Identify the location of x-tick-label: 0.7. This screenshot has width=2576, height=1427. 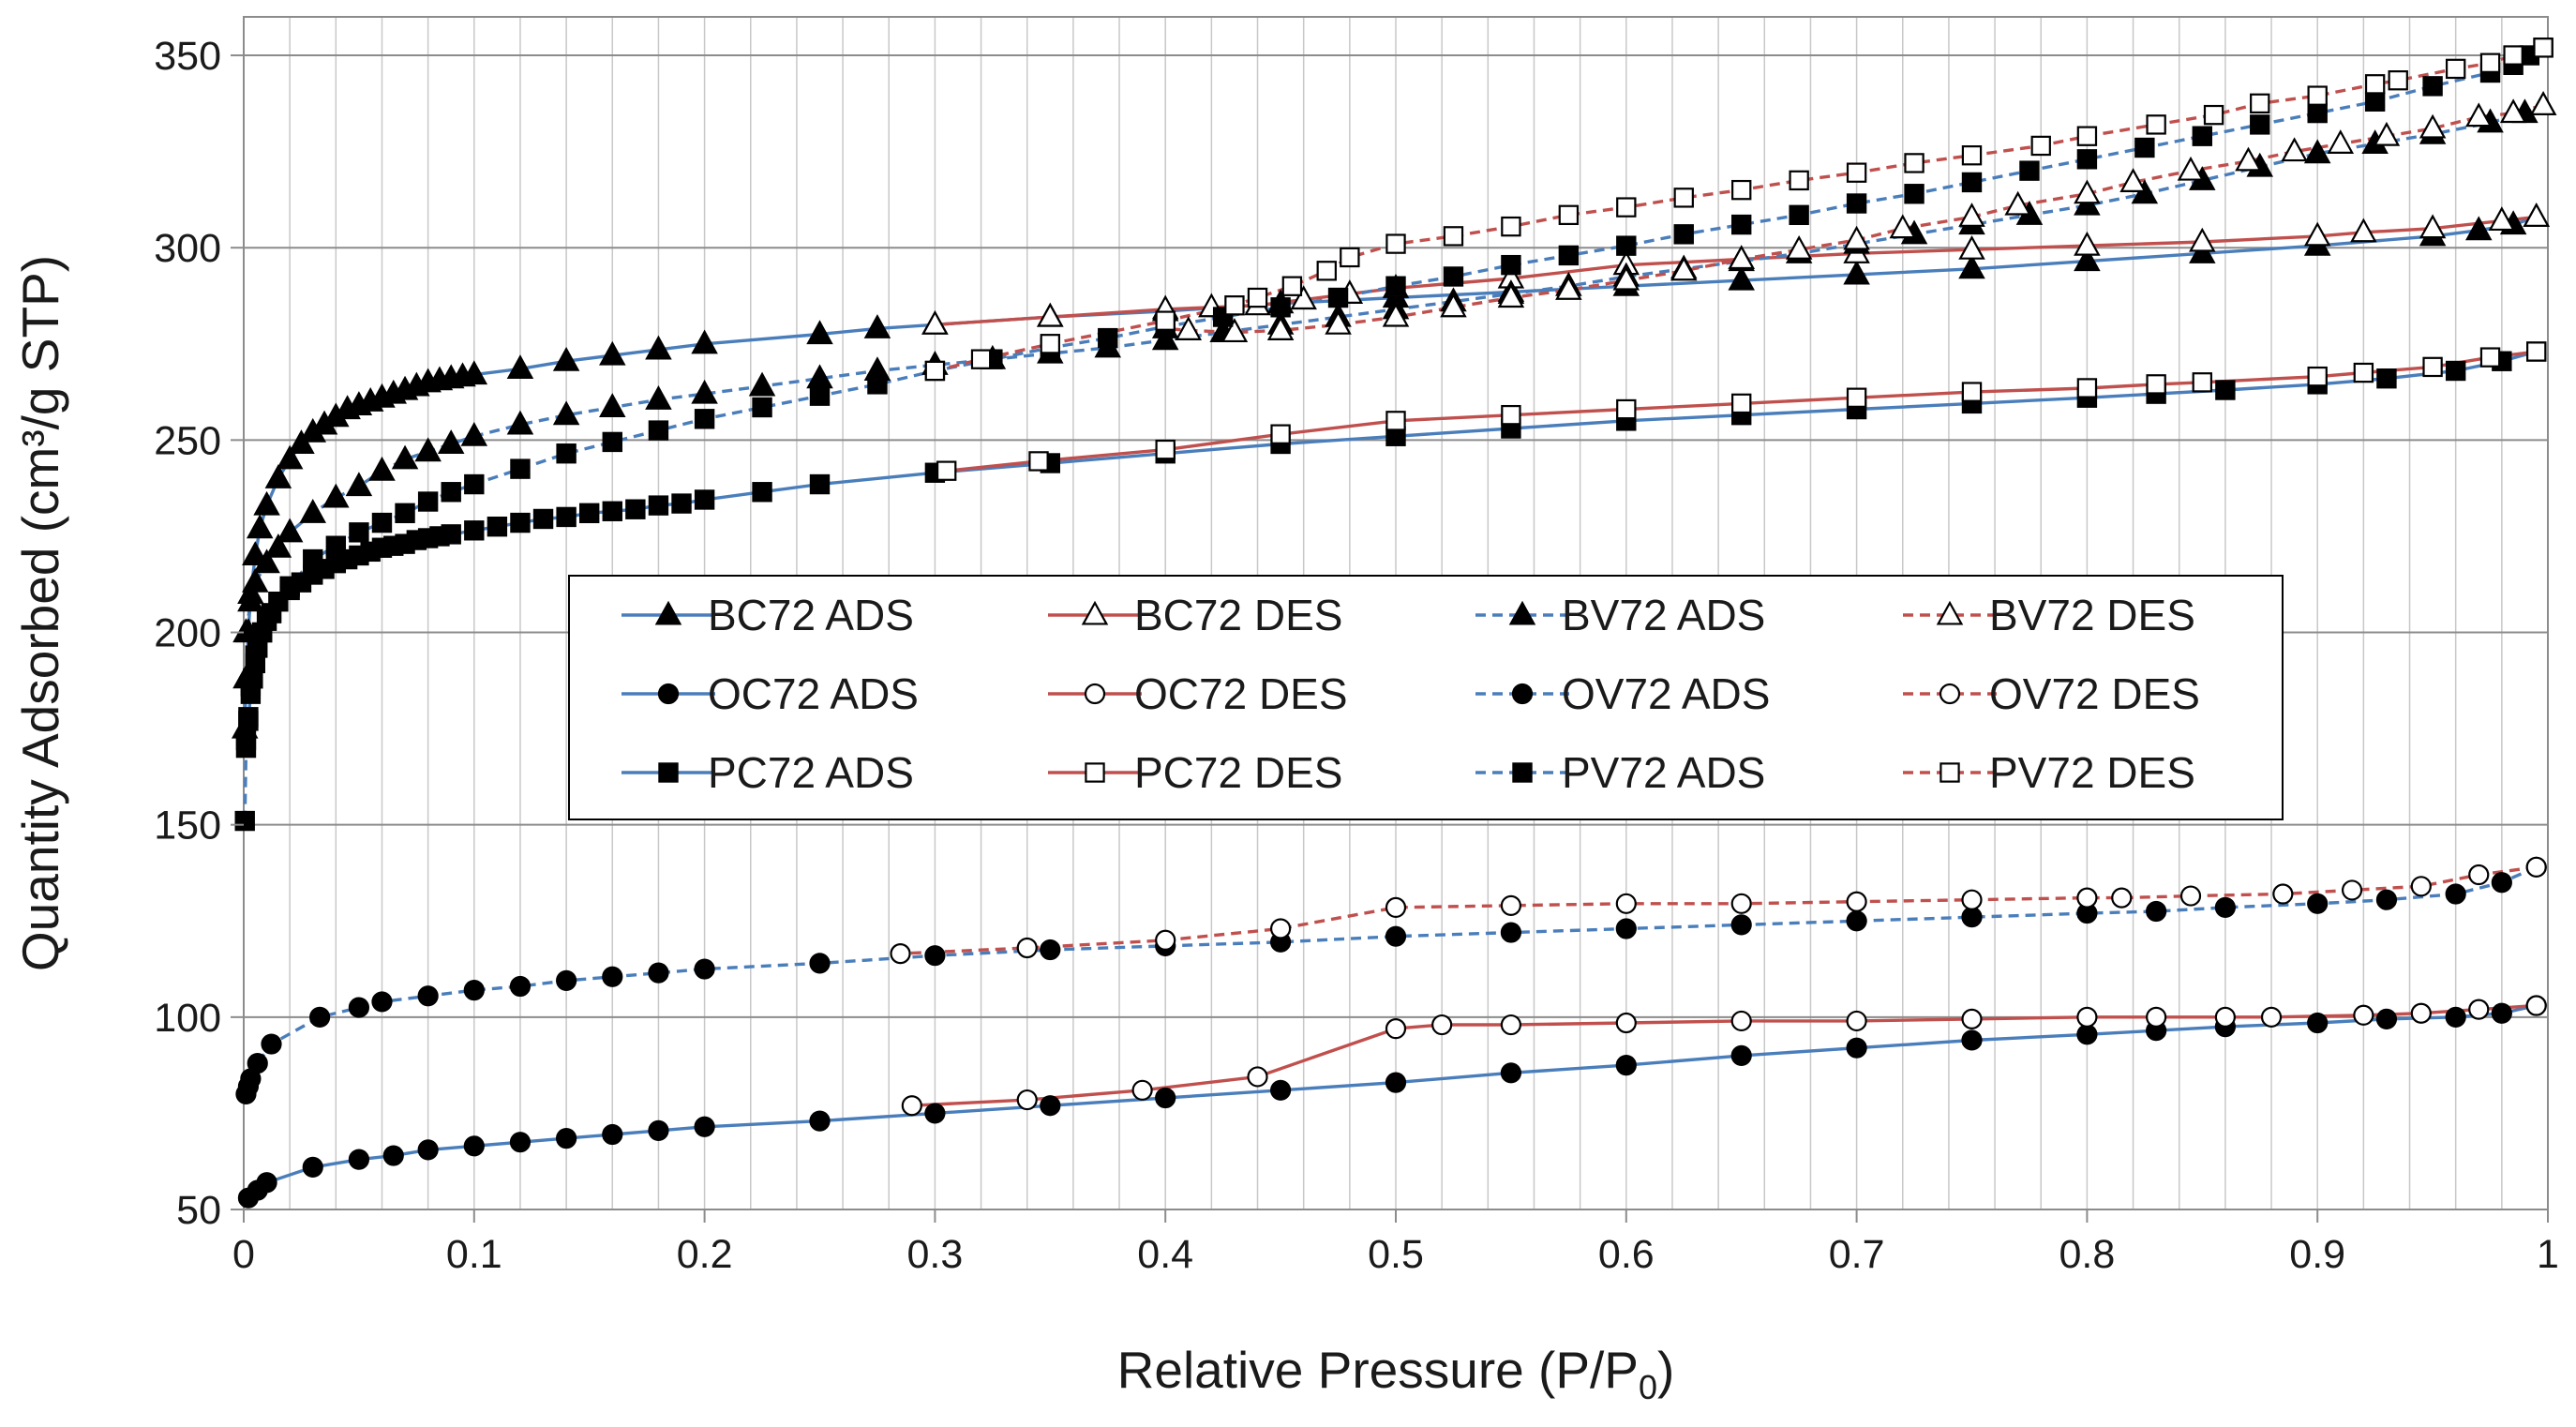
(1857, 1254).